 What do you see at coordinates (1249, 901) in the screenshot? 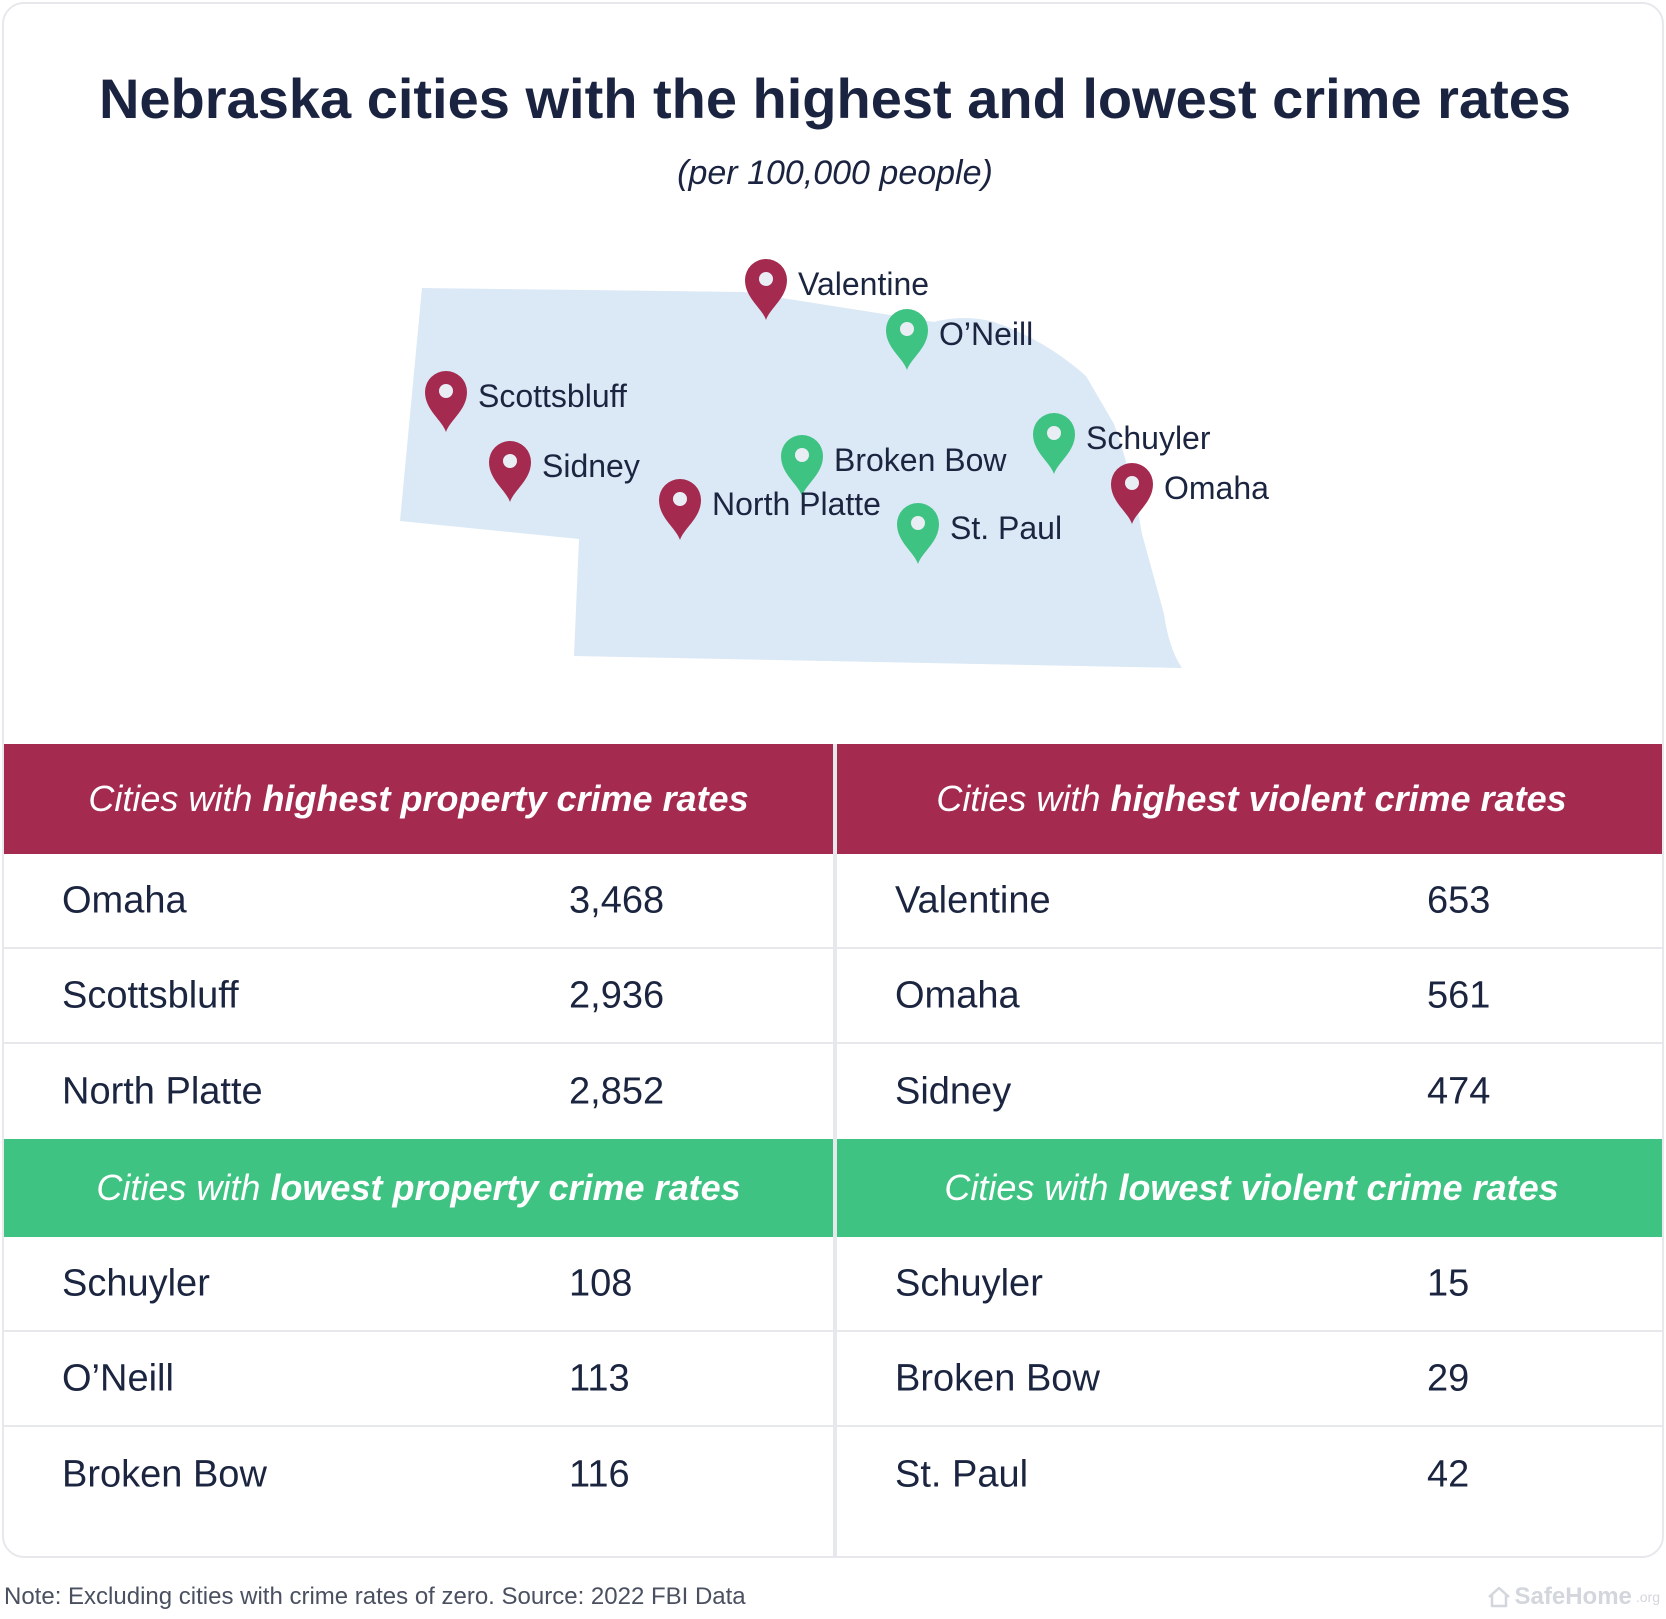
I see `table-row: Valentine 653` at bounding box center [1249, 901].